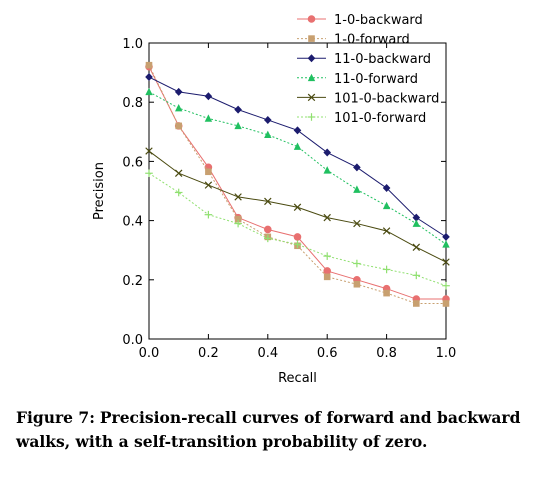 The width and height of the screenshot is (547, 477). Describe the element at coordinates (208, 353) in the screenshot. I see `x-tick-label: 0.2` at that location.